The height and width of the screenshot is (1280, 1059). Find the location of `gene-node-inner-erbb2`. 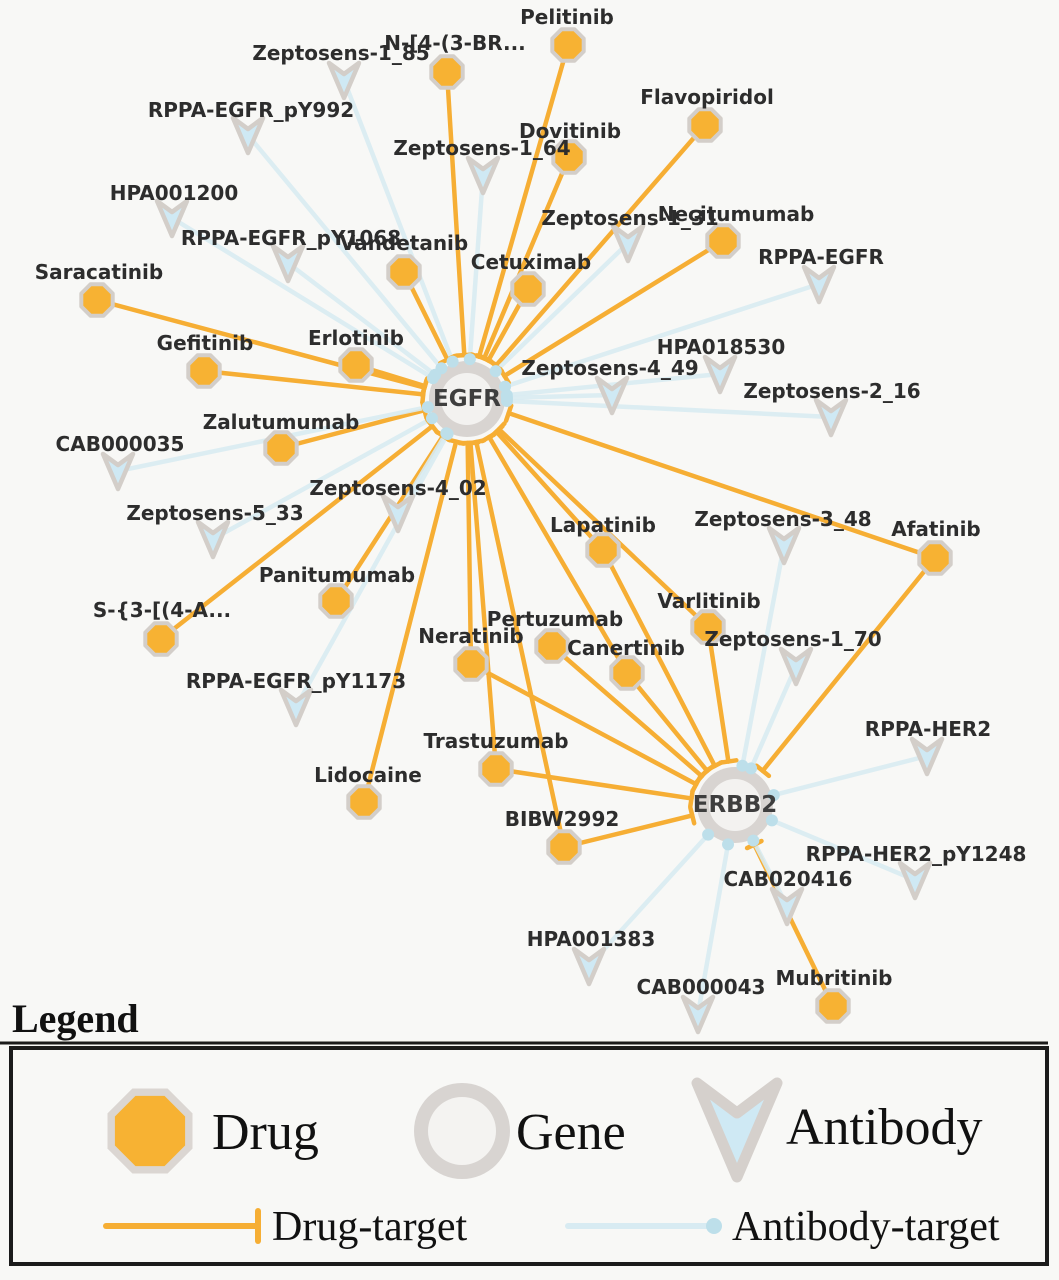

gene-node-inner-erbb2 is located at coordinates (735, 805).